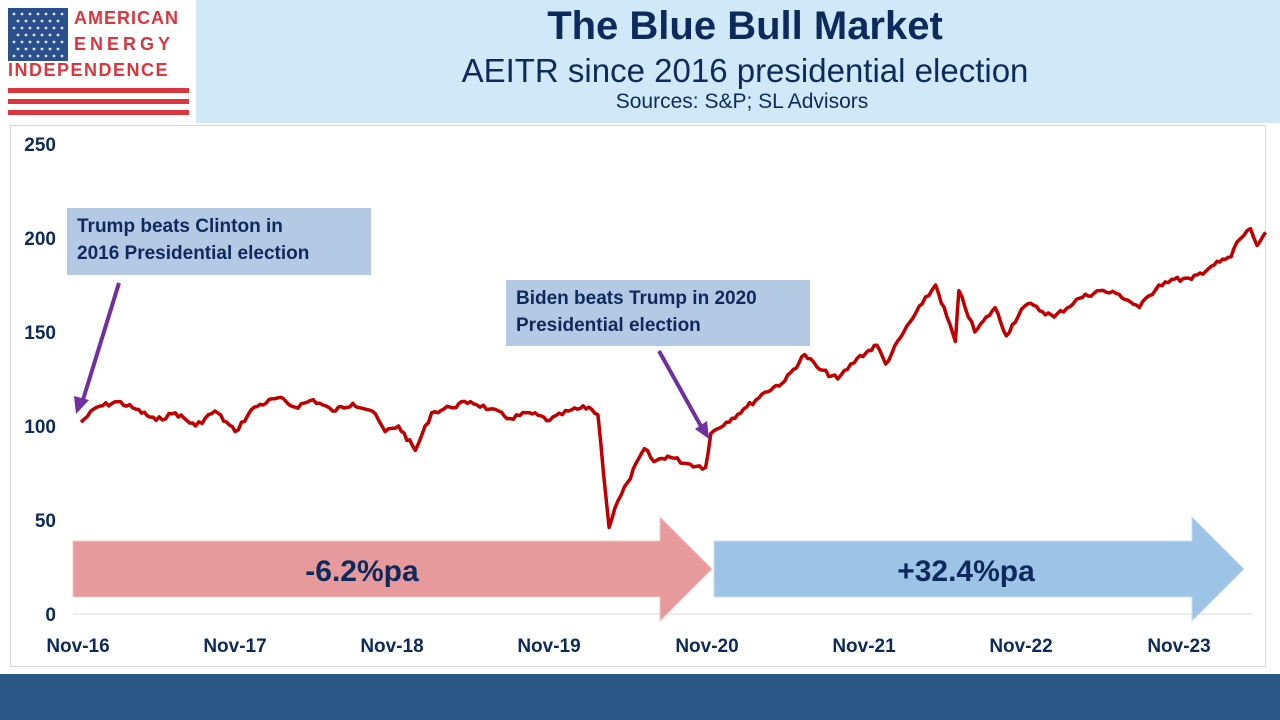 The width and height of the screenshot is (1280, 720). I want to click on y-tick-label: 50, so click(45, 521).